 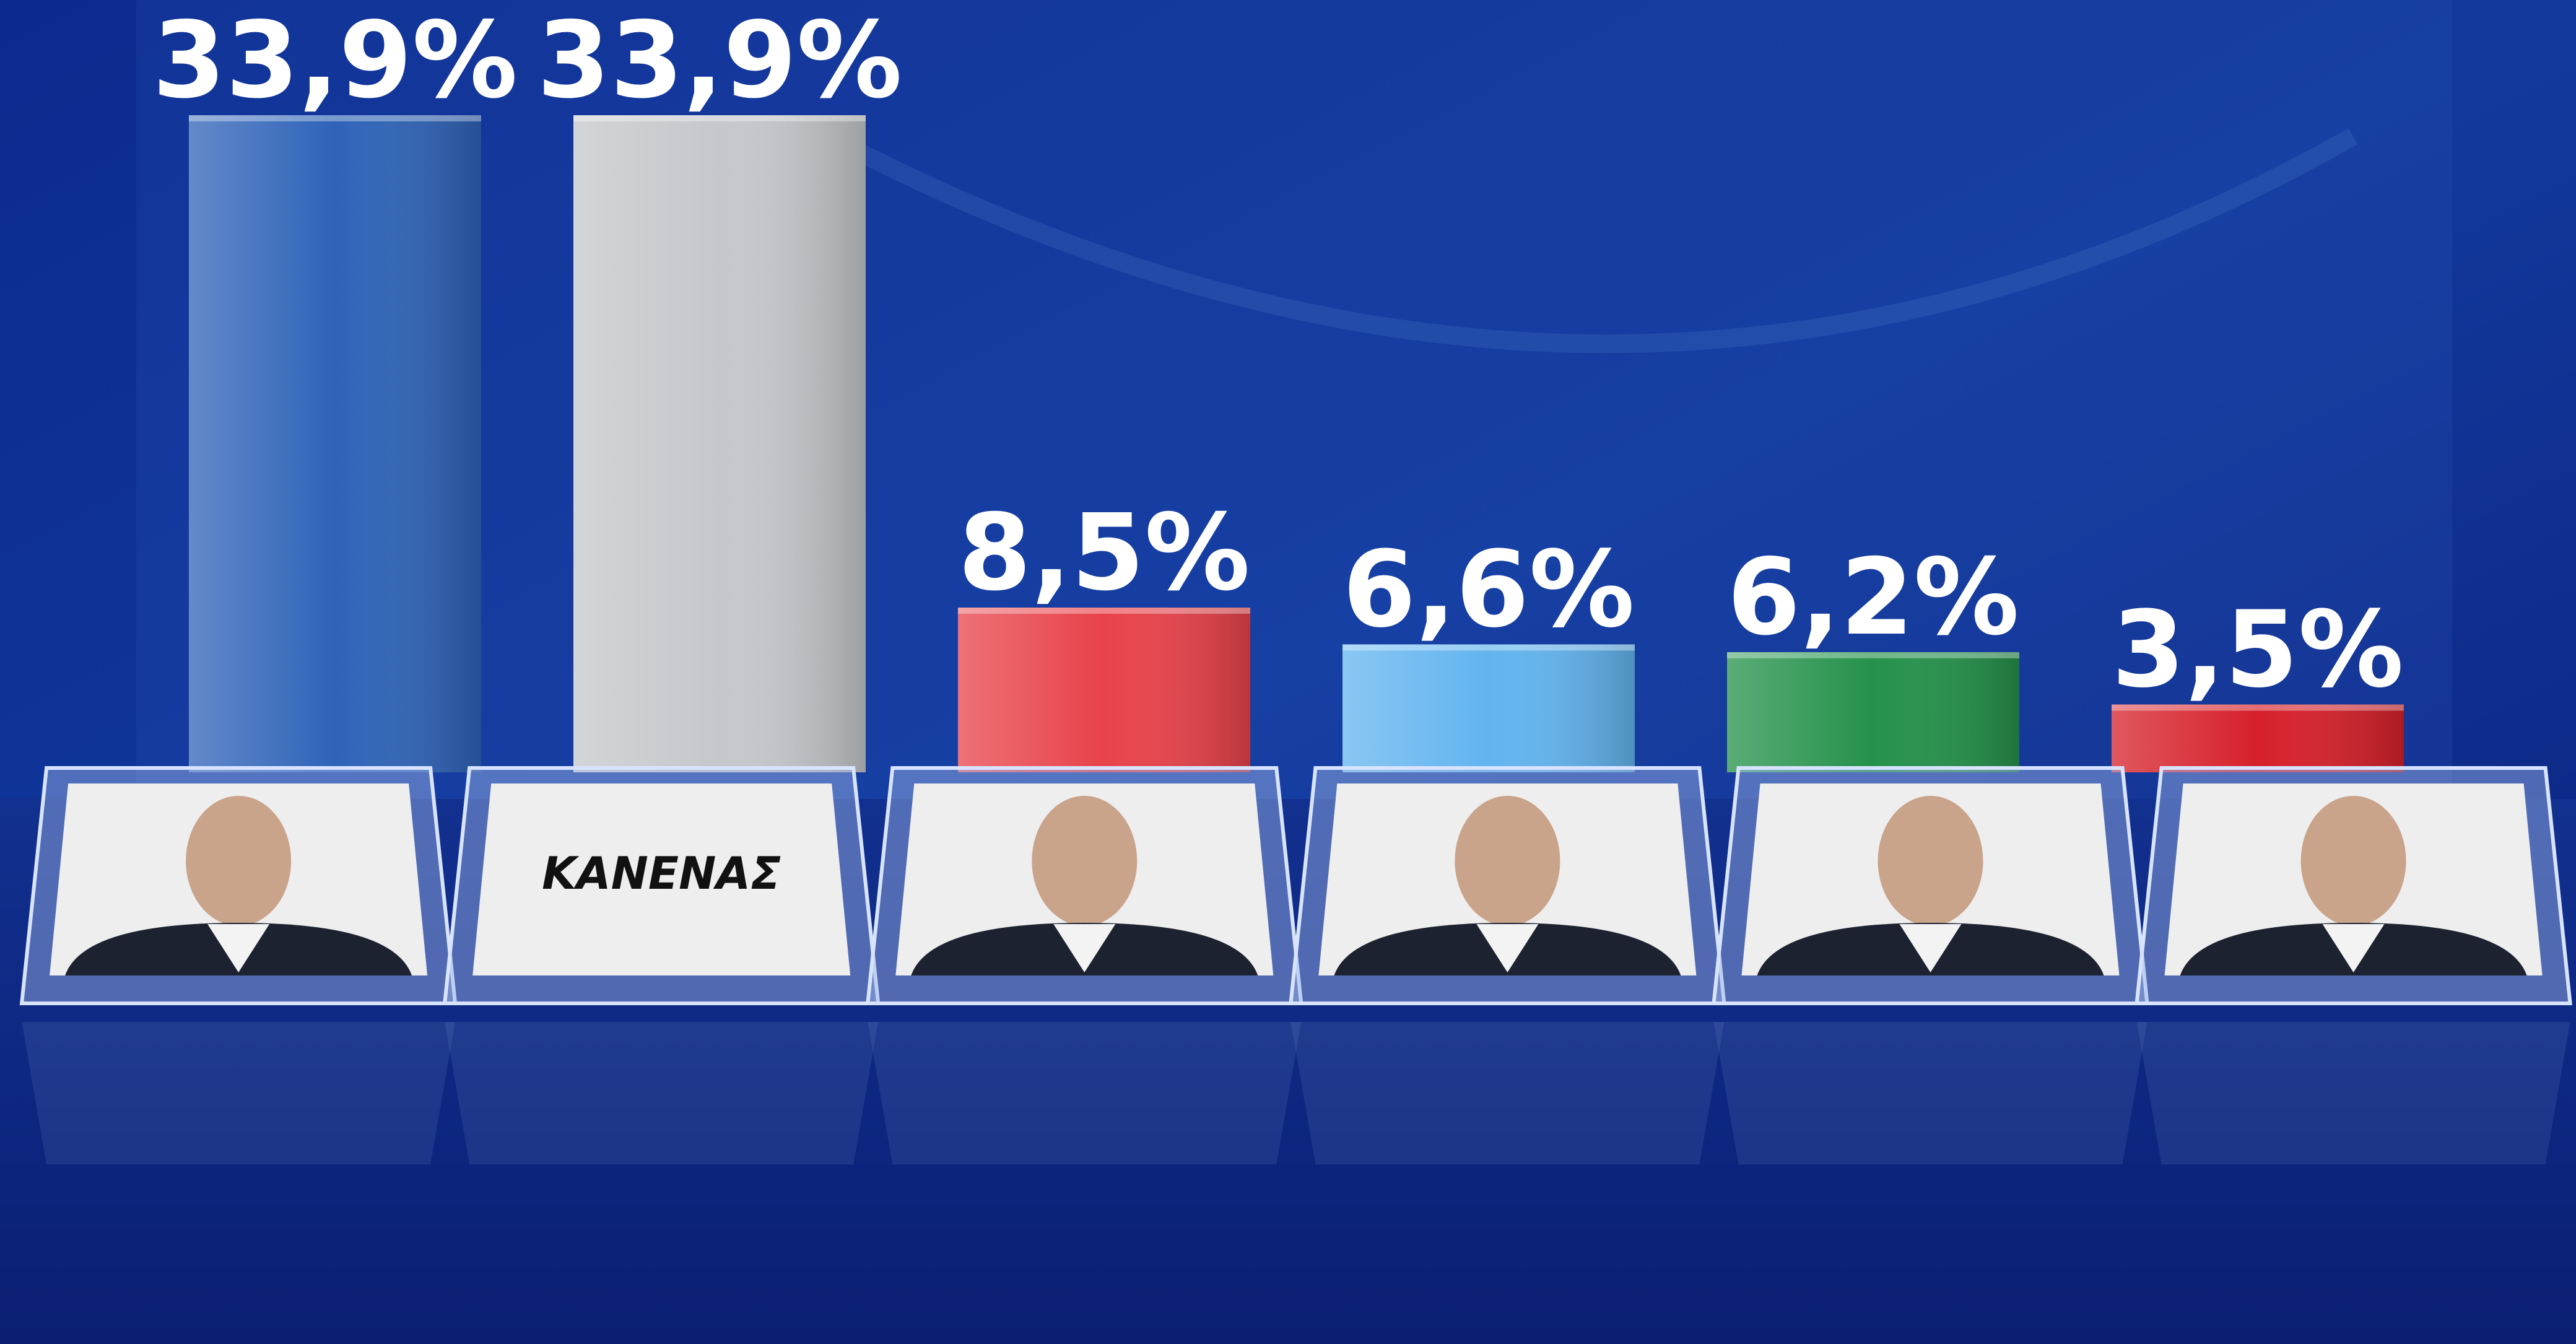 What do you see at coordinates (1579, 234) in the screenshot?
I see `decor-curve` at bounding box center [1579, 234].